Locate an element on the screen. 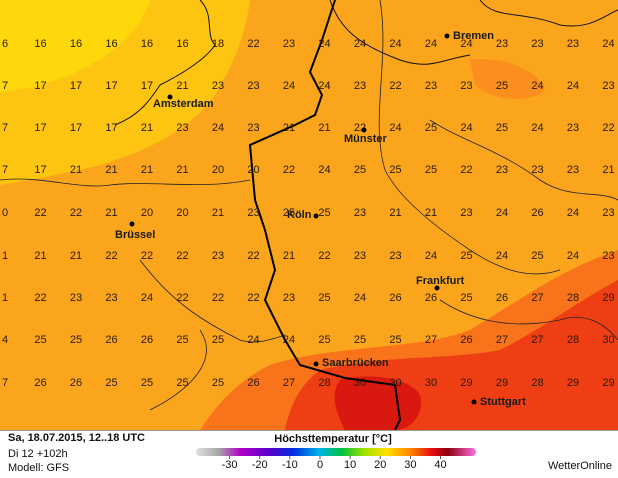 This screenshot has height=478, width=618. grid-value: 6 is located at coordinates (5, 44).